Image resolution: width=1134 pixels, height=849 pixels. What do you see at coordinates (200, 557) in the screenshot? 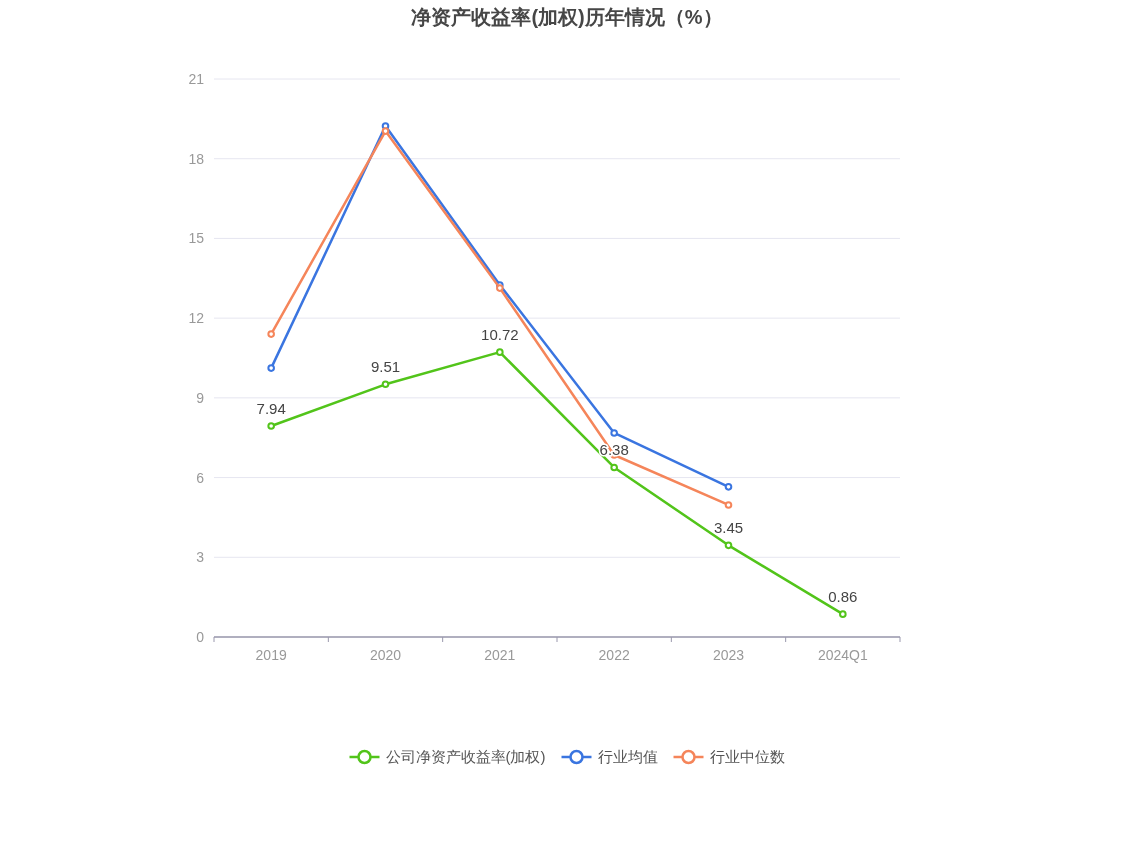
I see `y-tick-label: 3` at bounding box center [200, 557].